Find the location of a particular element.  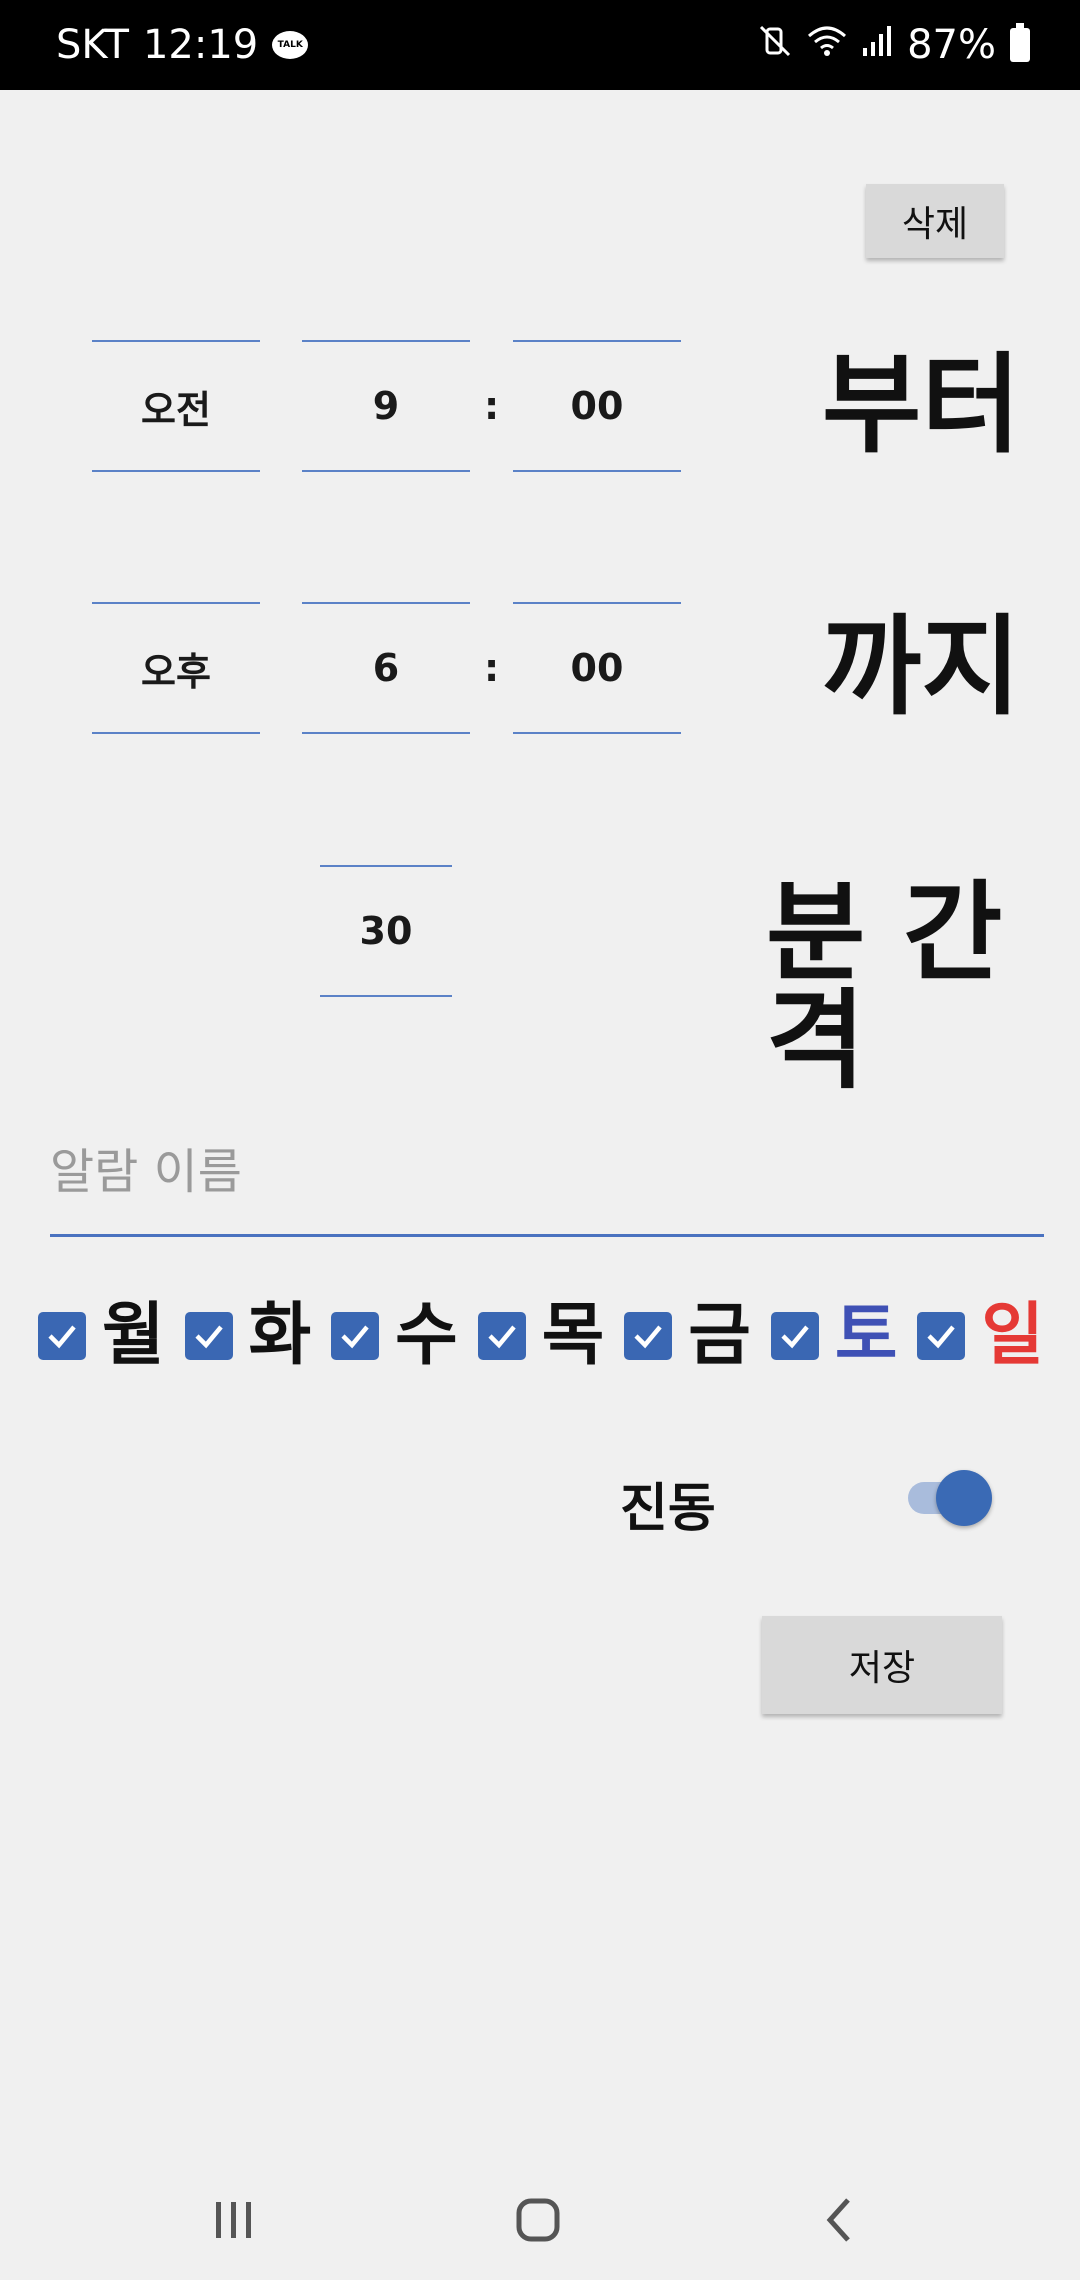

start-minute-picker: 00 is located at coordinates (597, 406).